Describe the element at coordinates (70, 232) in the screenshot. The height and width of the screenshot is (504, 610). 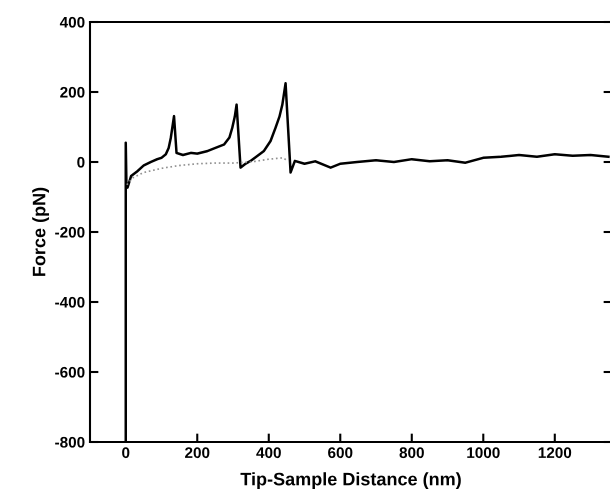
I see `y-tick-label: -200` at that location.